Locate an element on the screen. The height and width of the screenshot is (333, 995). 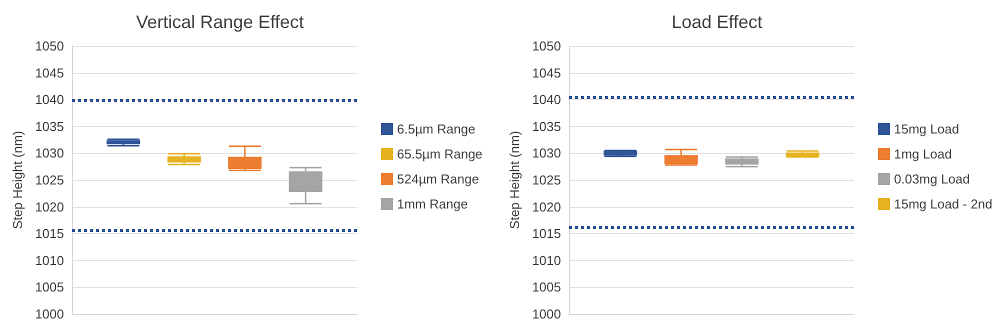
legend-label: 524µm Range is located at coordinates (438, 179).